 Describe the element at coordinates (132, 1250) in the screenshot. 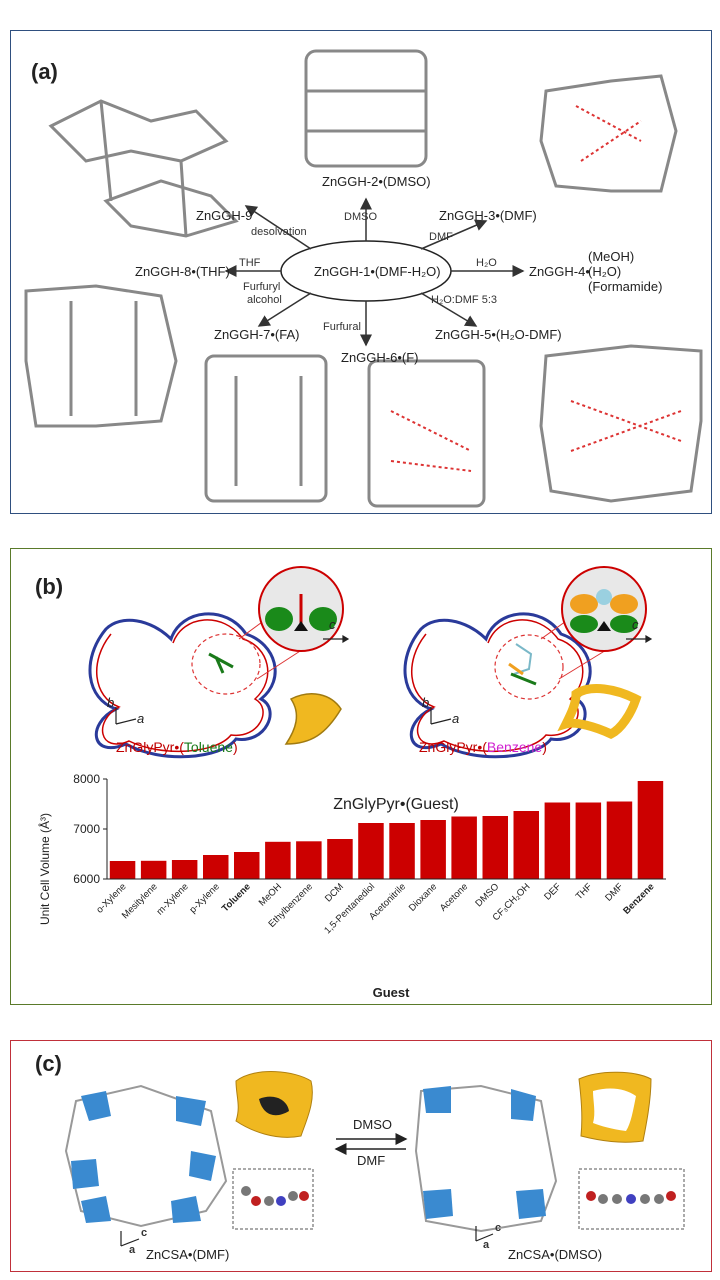

I see `axis-a-label-left: a` at that location.